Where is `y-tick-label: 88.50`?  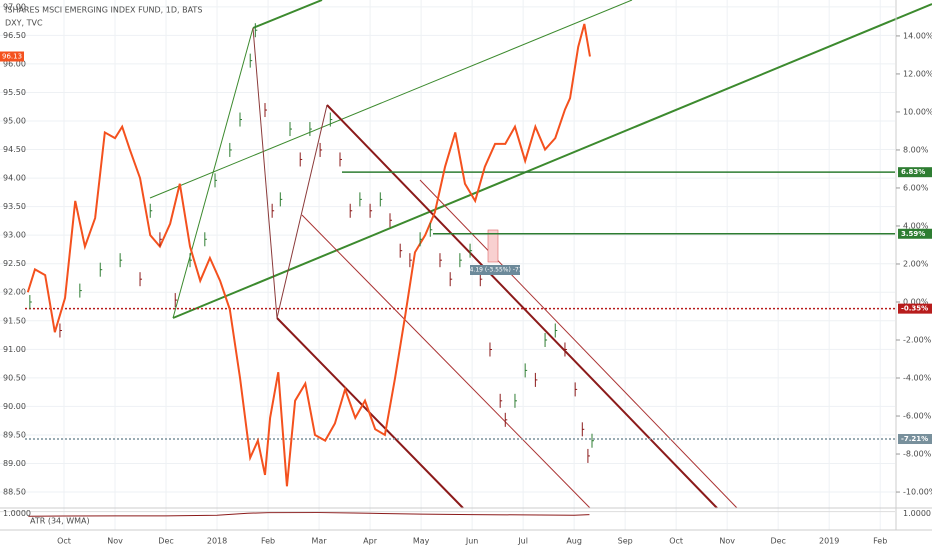
y-tick-label: 88.50 is located at coordinates (14, 492).